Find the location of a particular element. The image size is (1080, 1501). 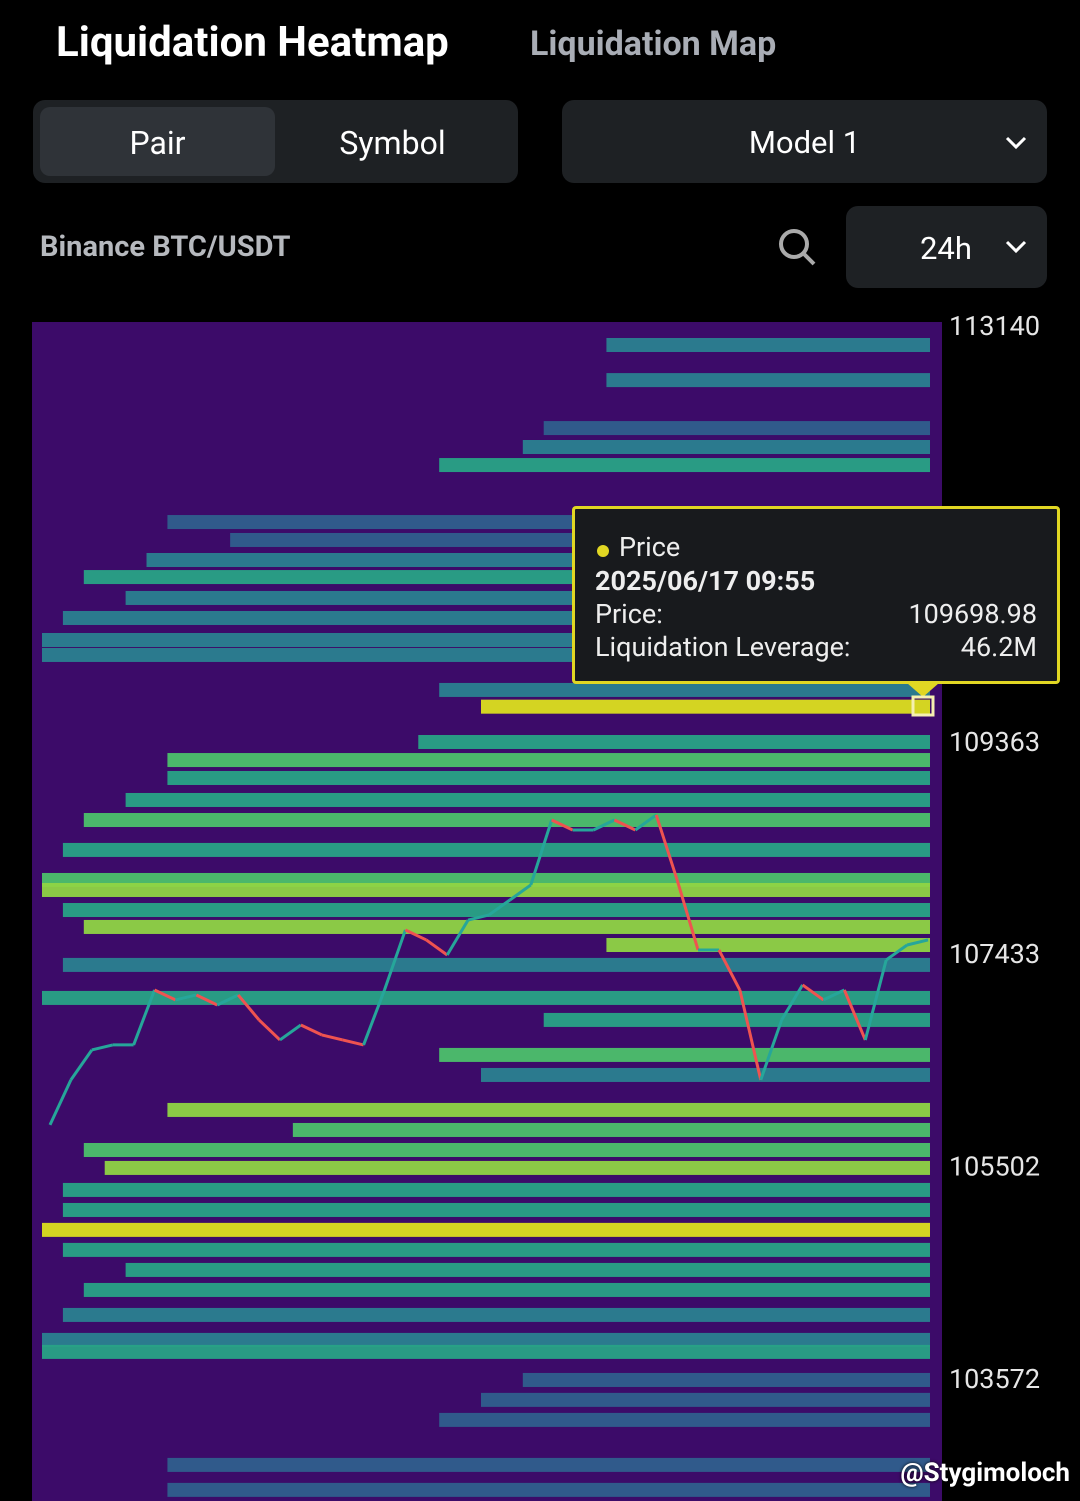

active-tab-bg is located at coordinates (157, 141).